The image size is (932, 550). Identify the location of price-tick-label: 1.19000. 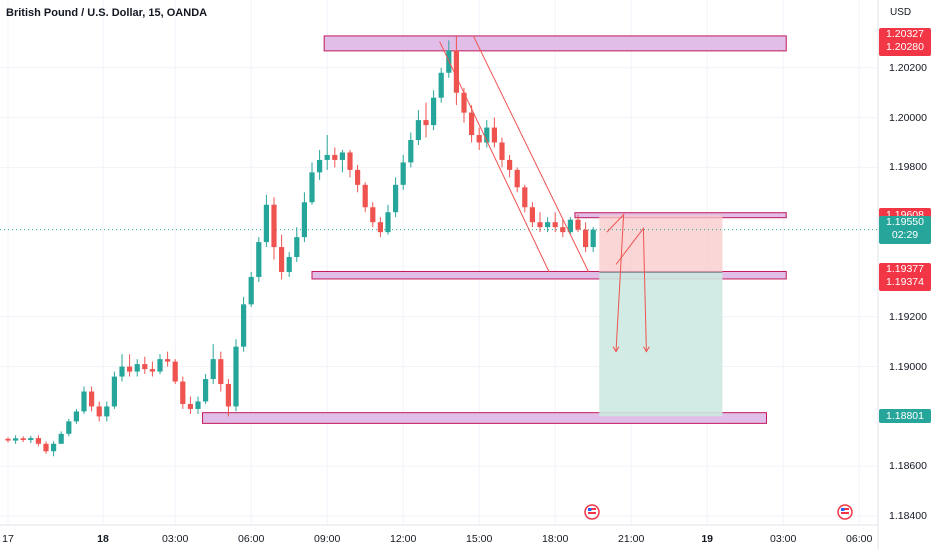
(908, 366).